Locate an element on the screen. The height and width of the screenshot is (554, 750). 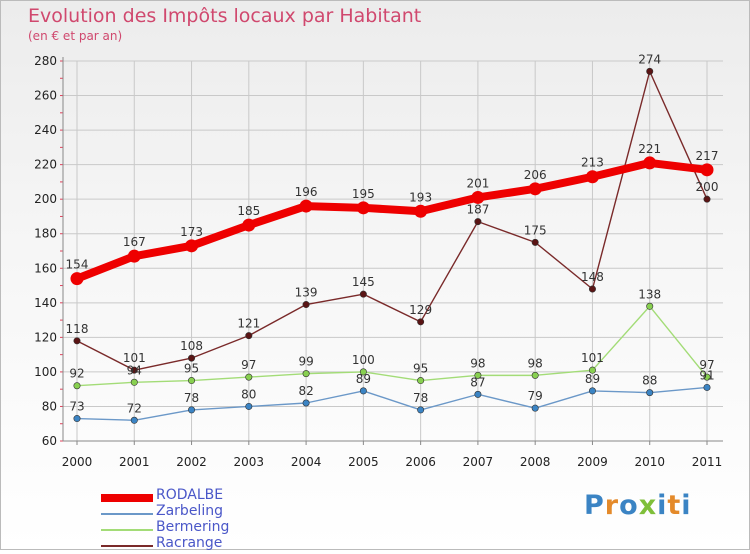
data-label-bermering: 138 is located at coordinates (649, 294).